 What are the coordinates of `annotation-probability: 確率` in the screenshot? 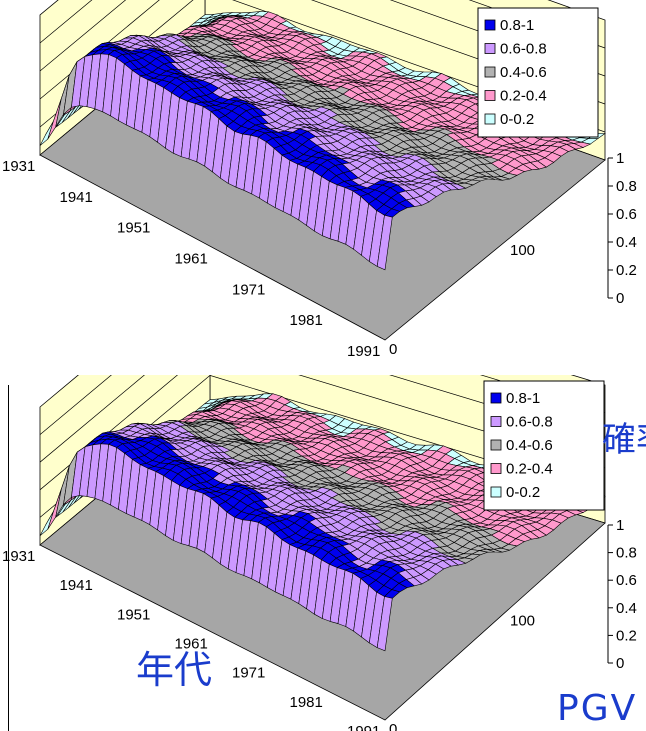 It's located at (624, 440).